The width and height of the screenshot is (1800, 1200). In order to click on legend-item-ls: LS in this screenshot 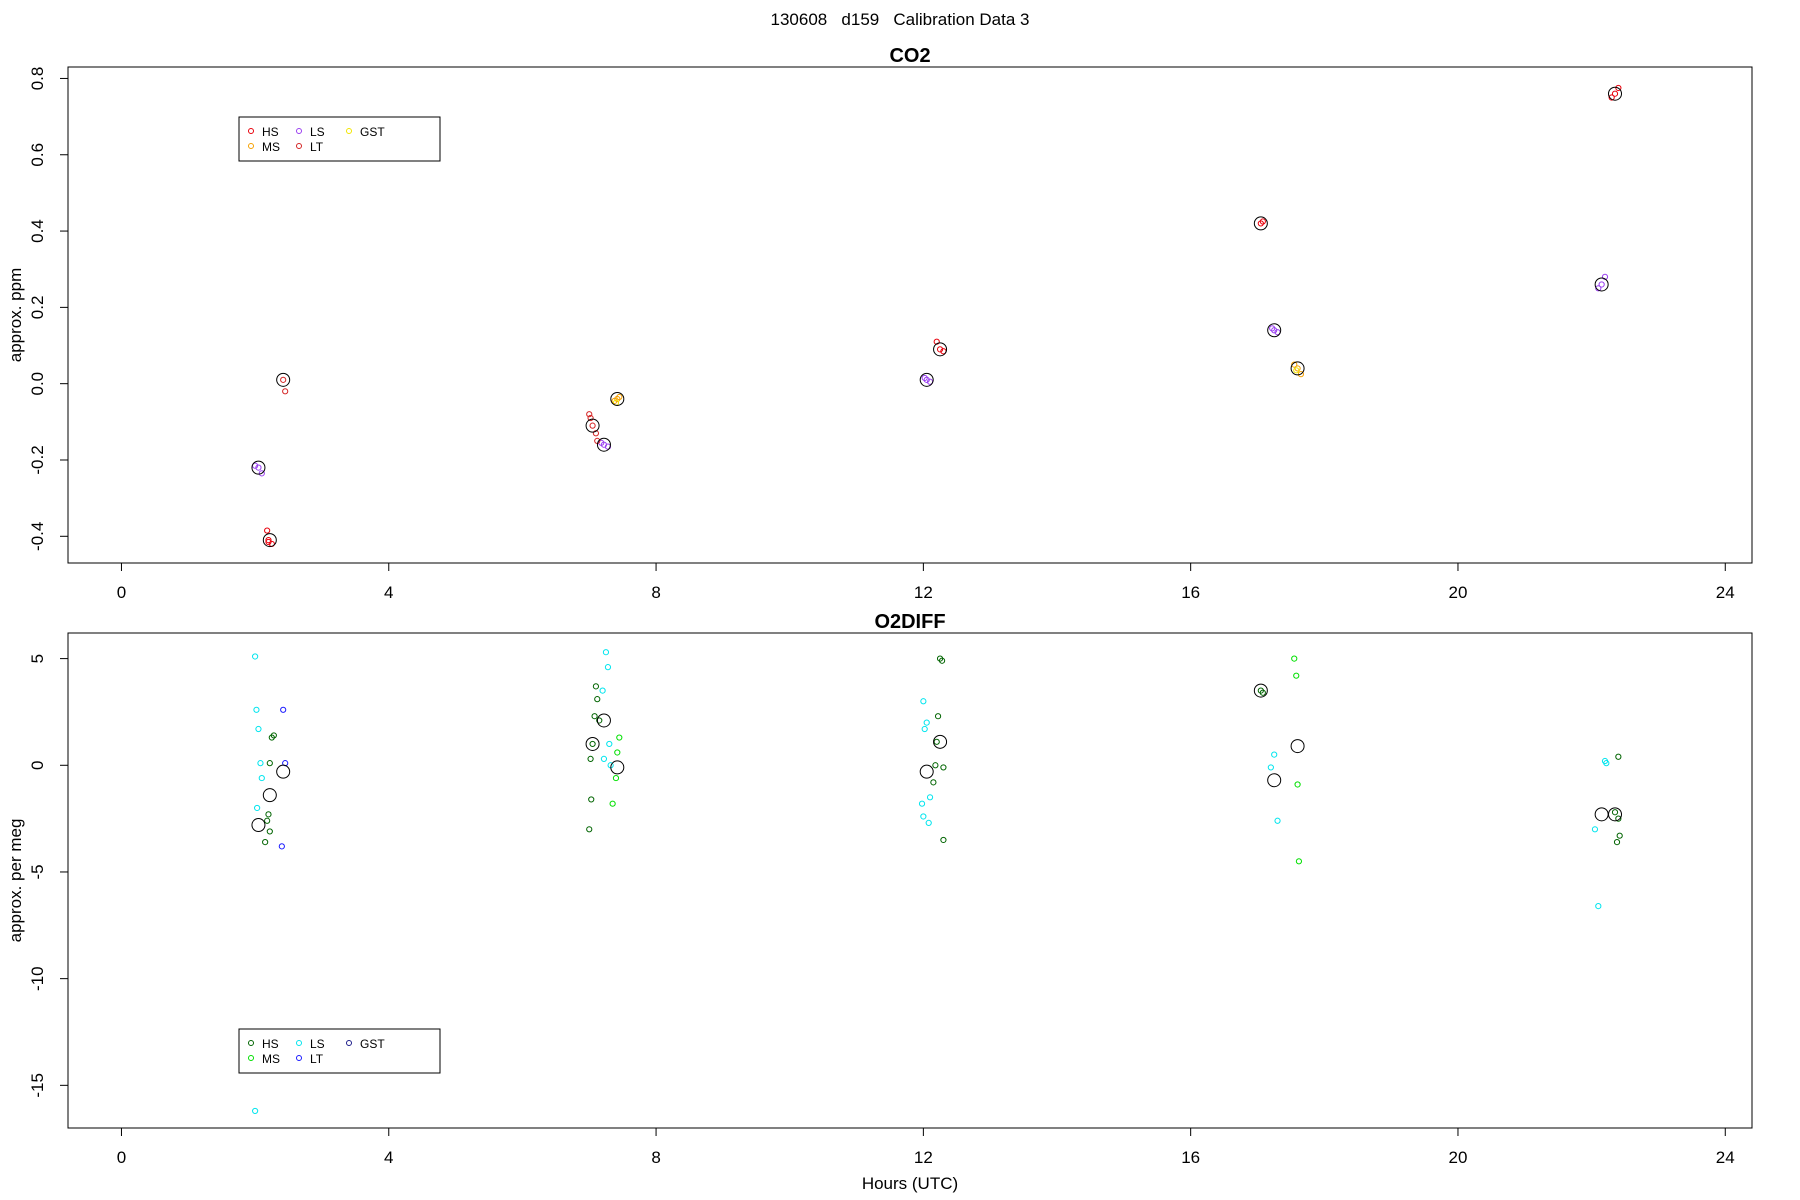, I will do `click(310, 1044)`.